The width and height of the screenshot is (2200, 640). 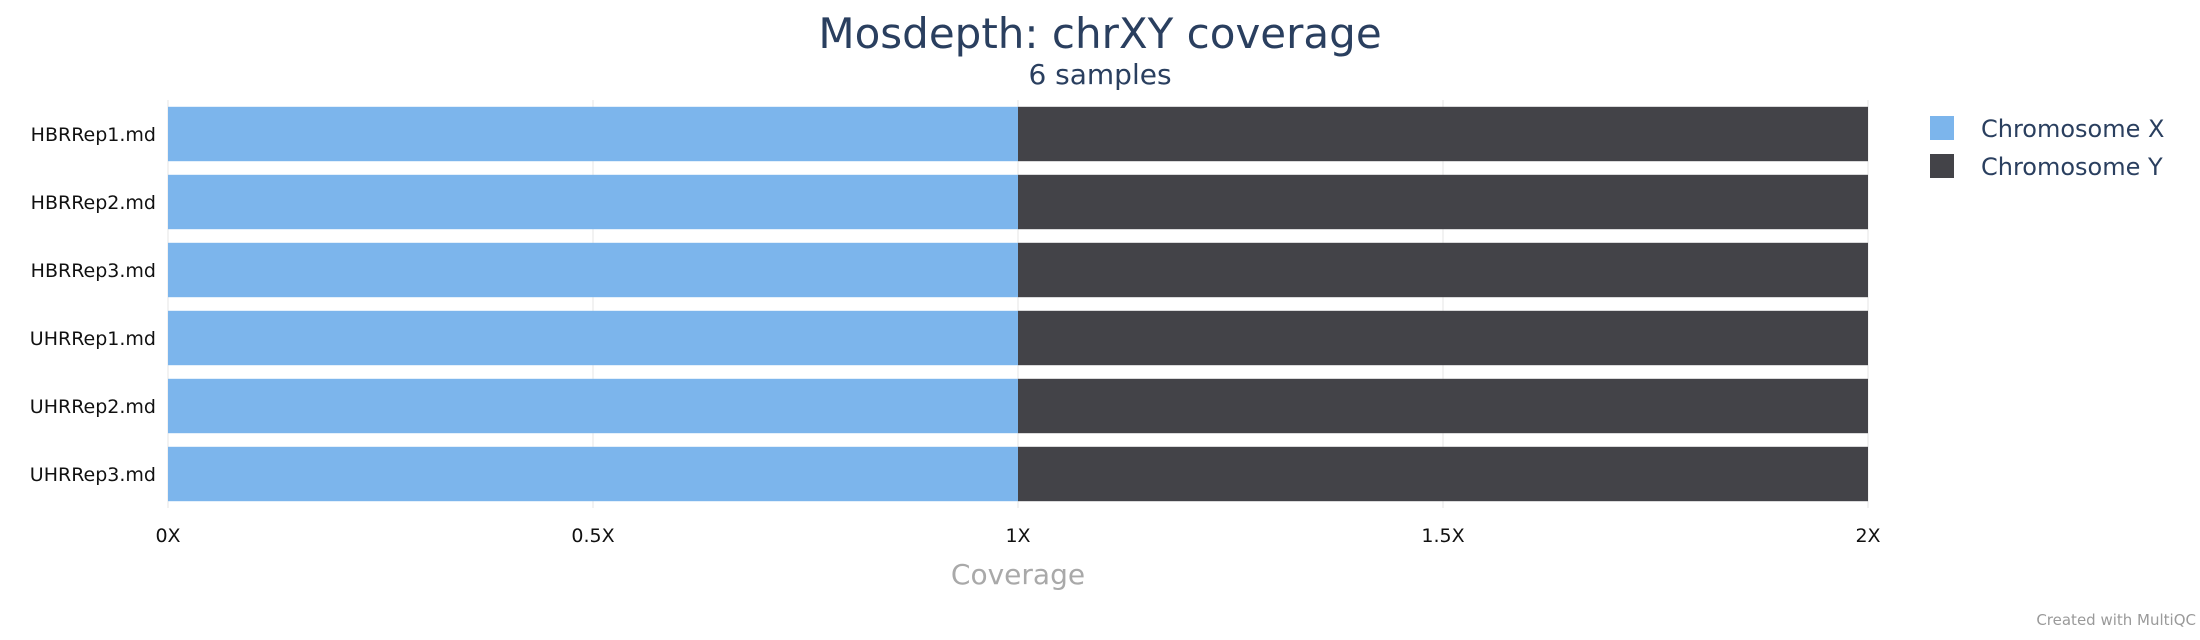 What do you see at coordinates (1099, 74) in the screenshot?
I see `chart-subtitle: 6 samples` at bounding box center [1099, 74].